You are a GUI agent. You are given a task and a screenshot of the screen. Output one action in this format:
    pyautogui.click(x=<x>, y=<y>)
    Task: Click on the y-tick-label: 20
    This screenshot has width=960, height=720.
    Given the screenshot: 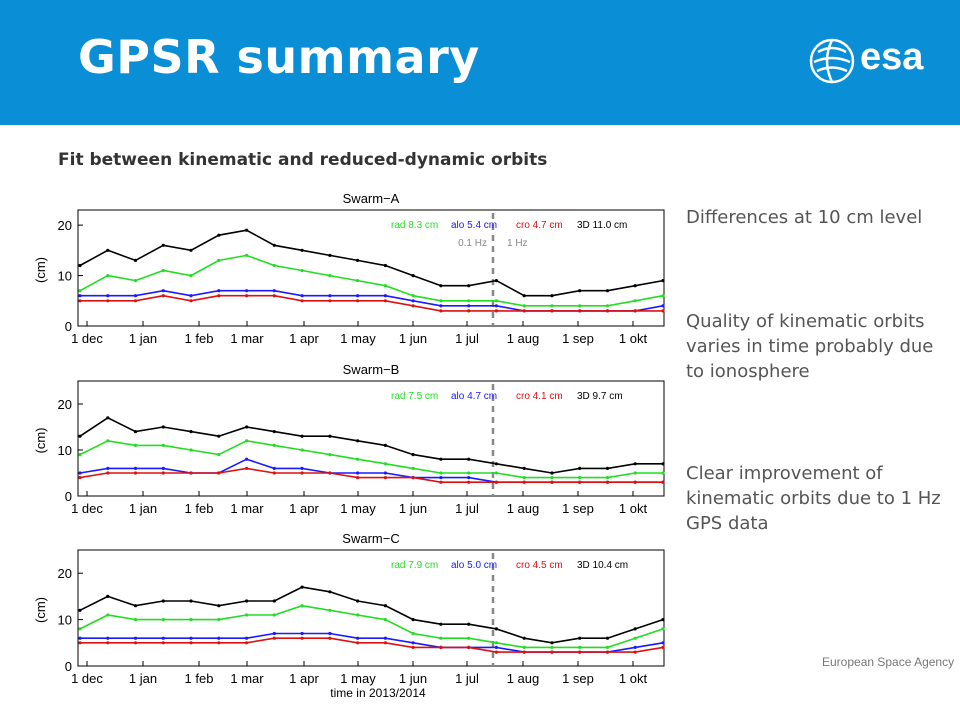 What is the action you would take?
    pyautogui.click(x=65, y=225)
    